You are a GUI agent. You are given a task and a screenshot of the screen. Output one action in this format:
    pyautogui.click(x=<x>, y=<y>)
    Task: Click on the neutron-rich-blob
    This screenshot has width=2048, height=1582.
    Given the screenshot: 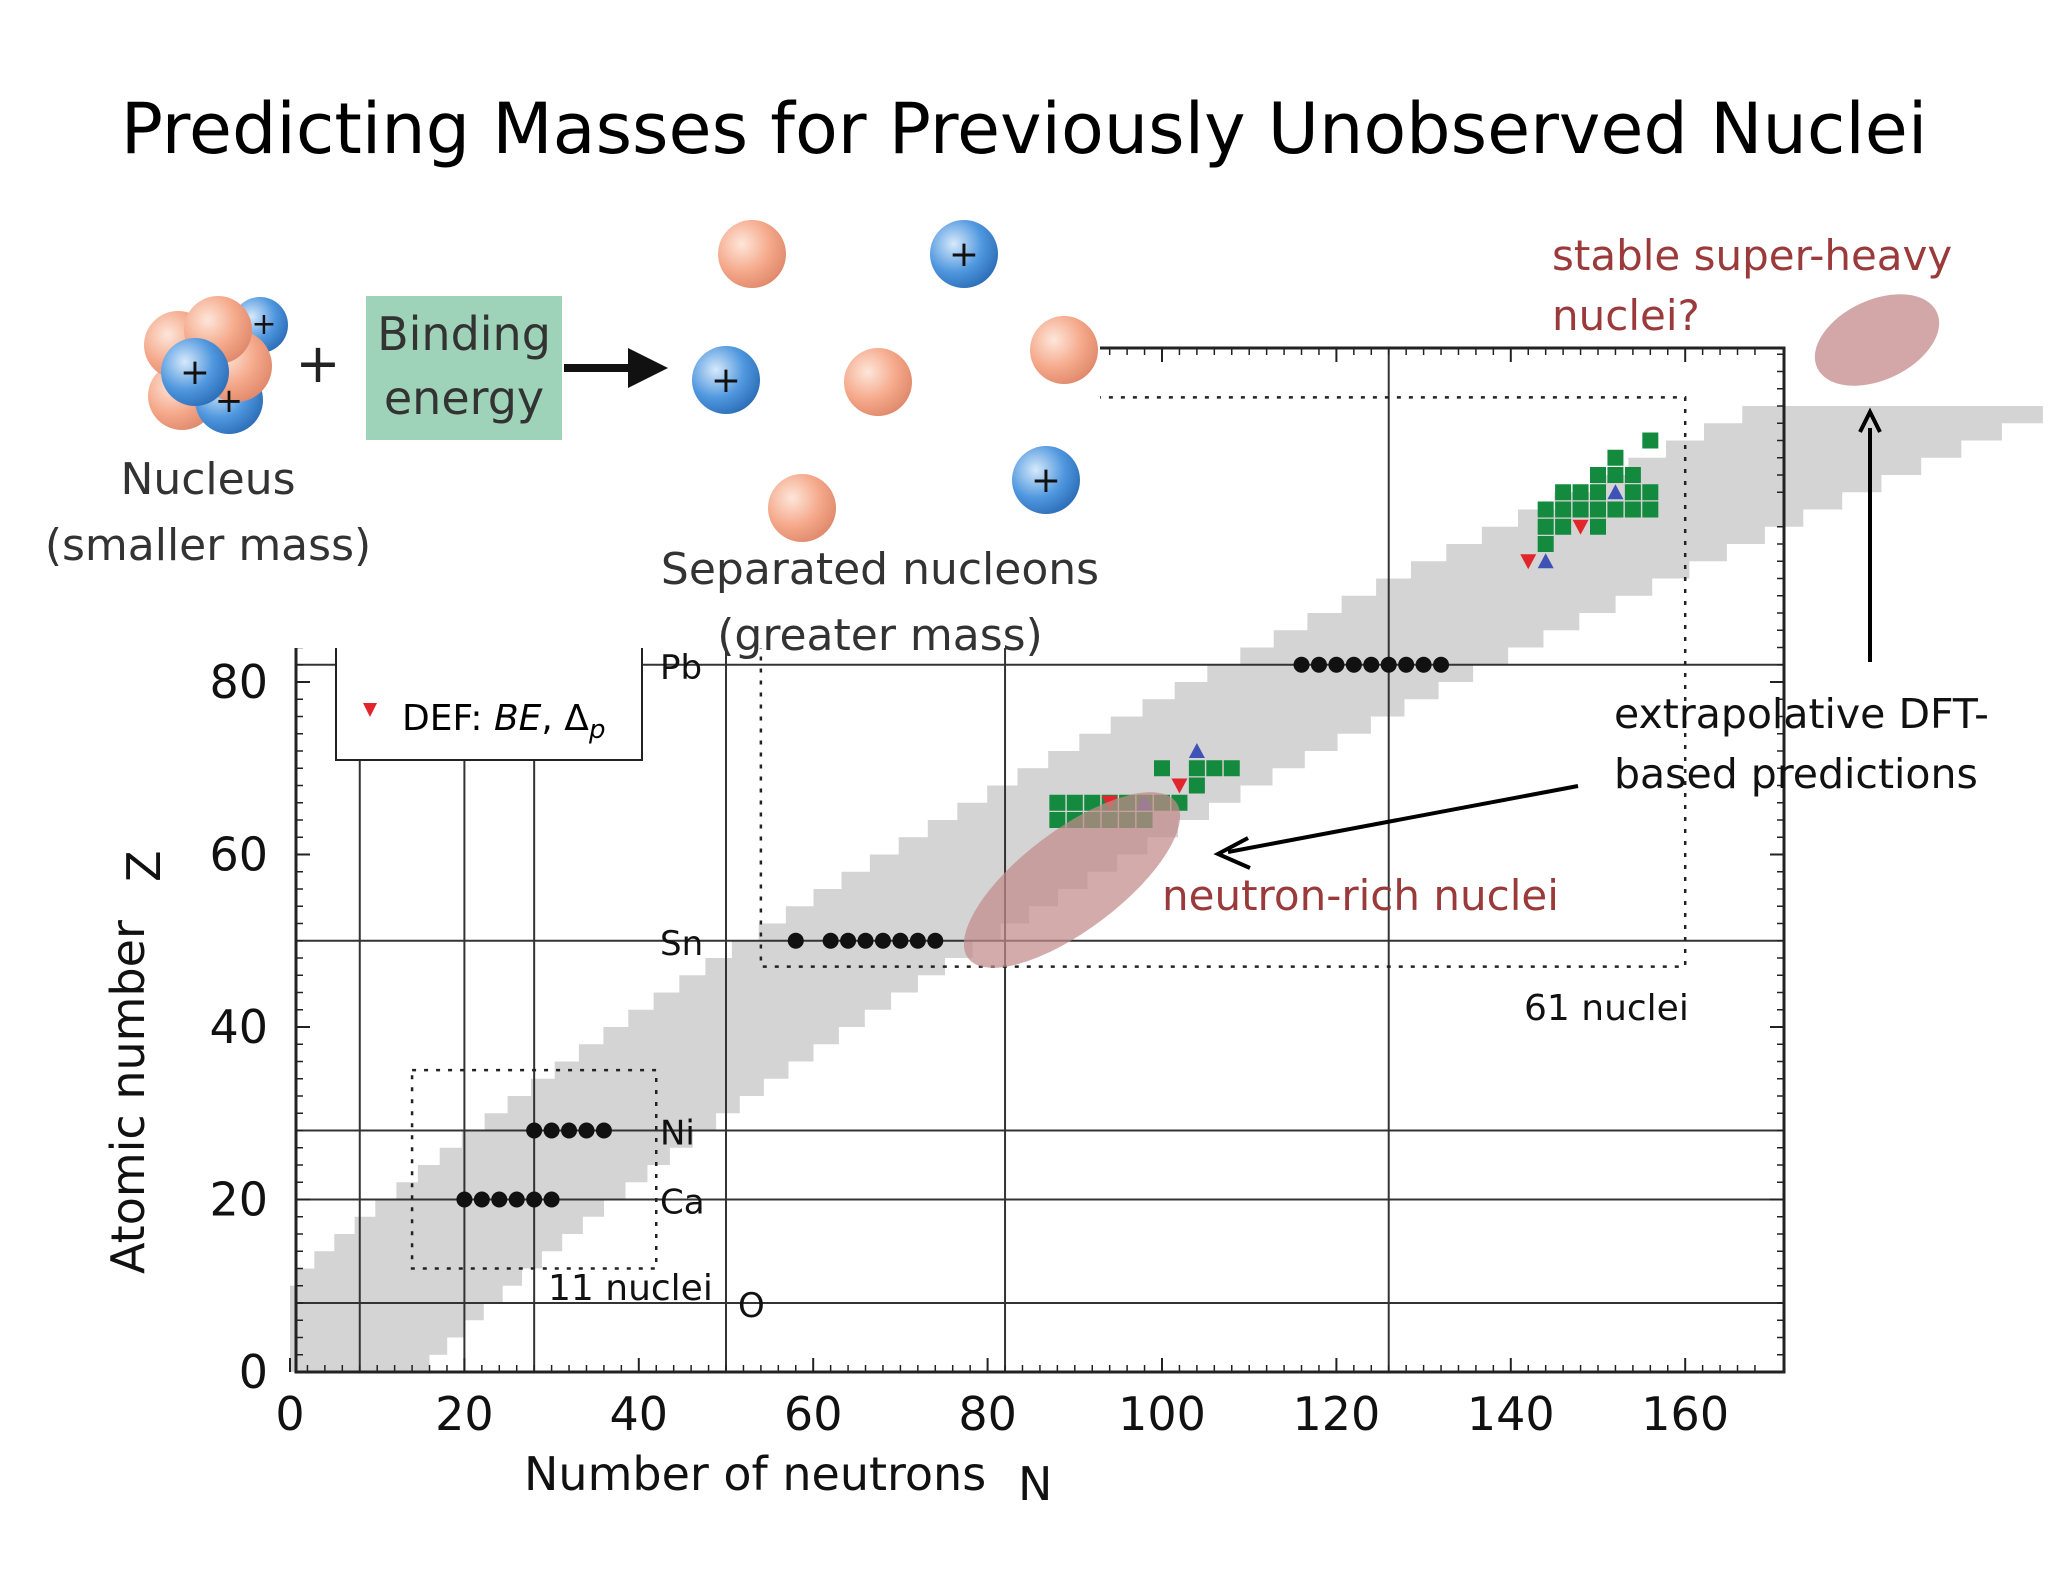 What is the action you would take?
    pyautogui.click(x=1072, y=880)
    